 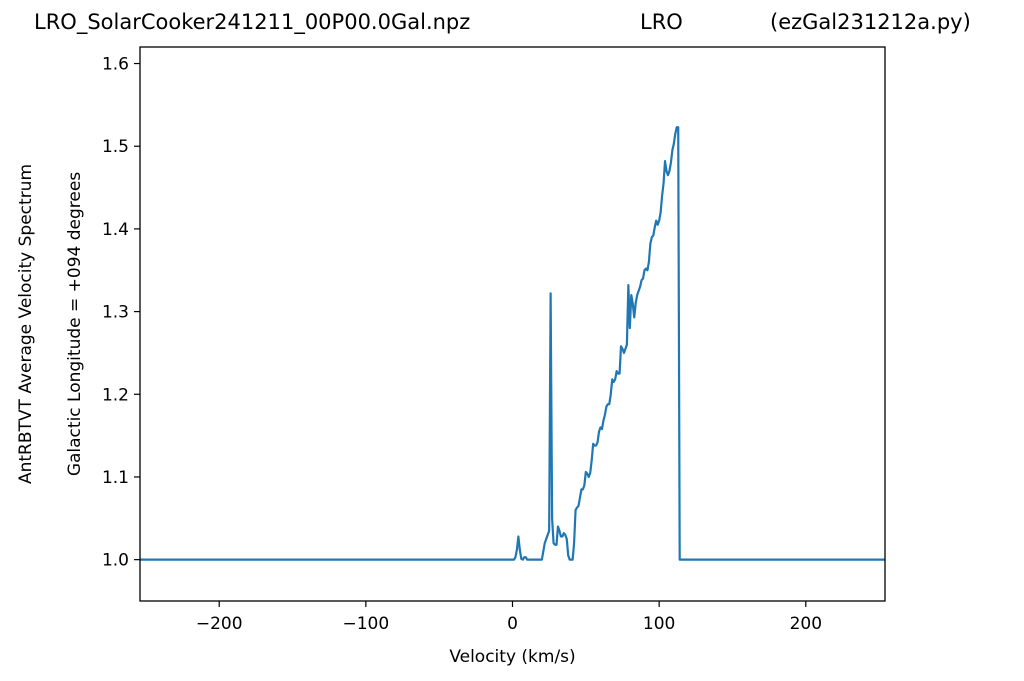 I want to click on x-tick: 100, so click(x=659, y=617).